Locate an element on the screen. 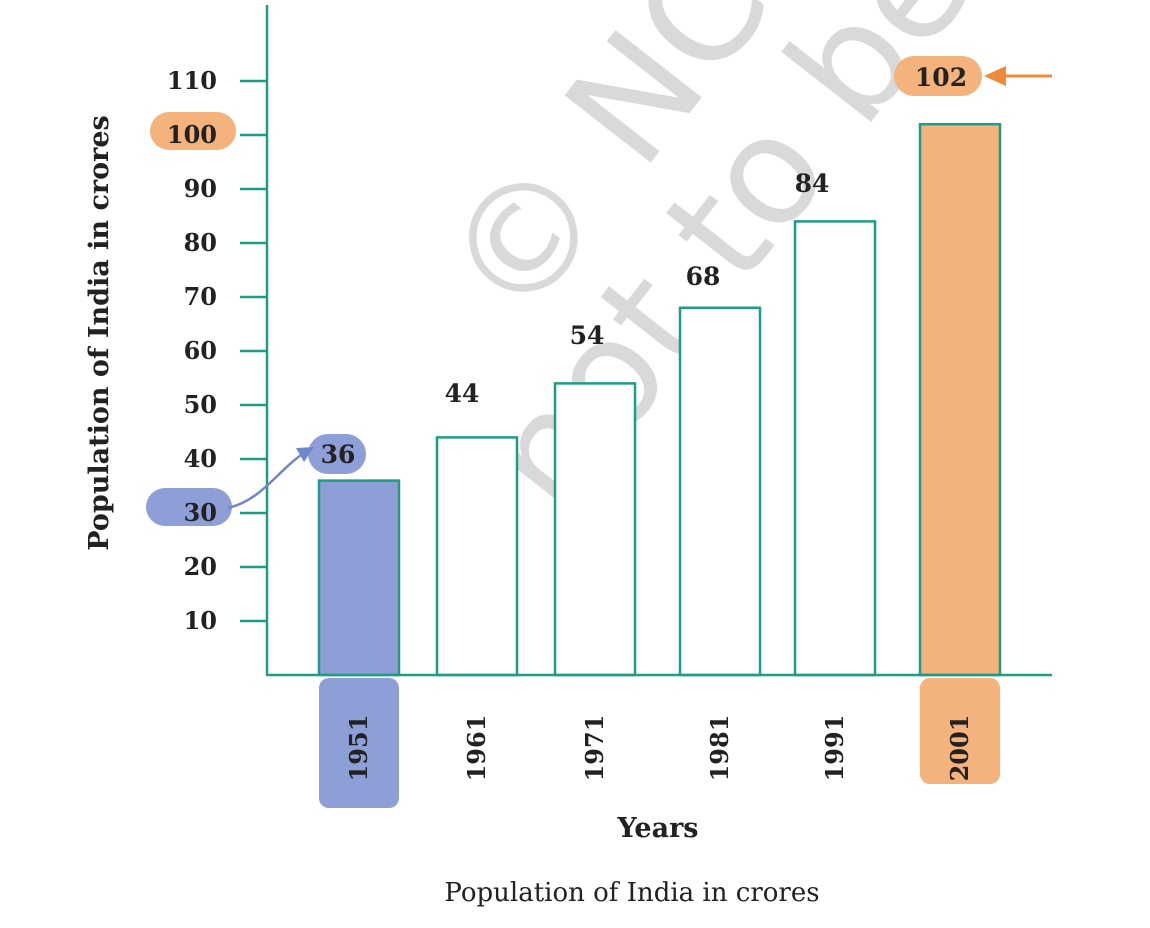 The image size is (1150, 928). arrow-head-orange is located at coordinates (995, 76).